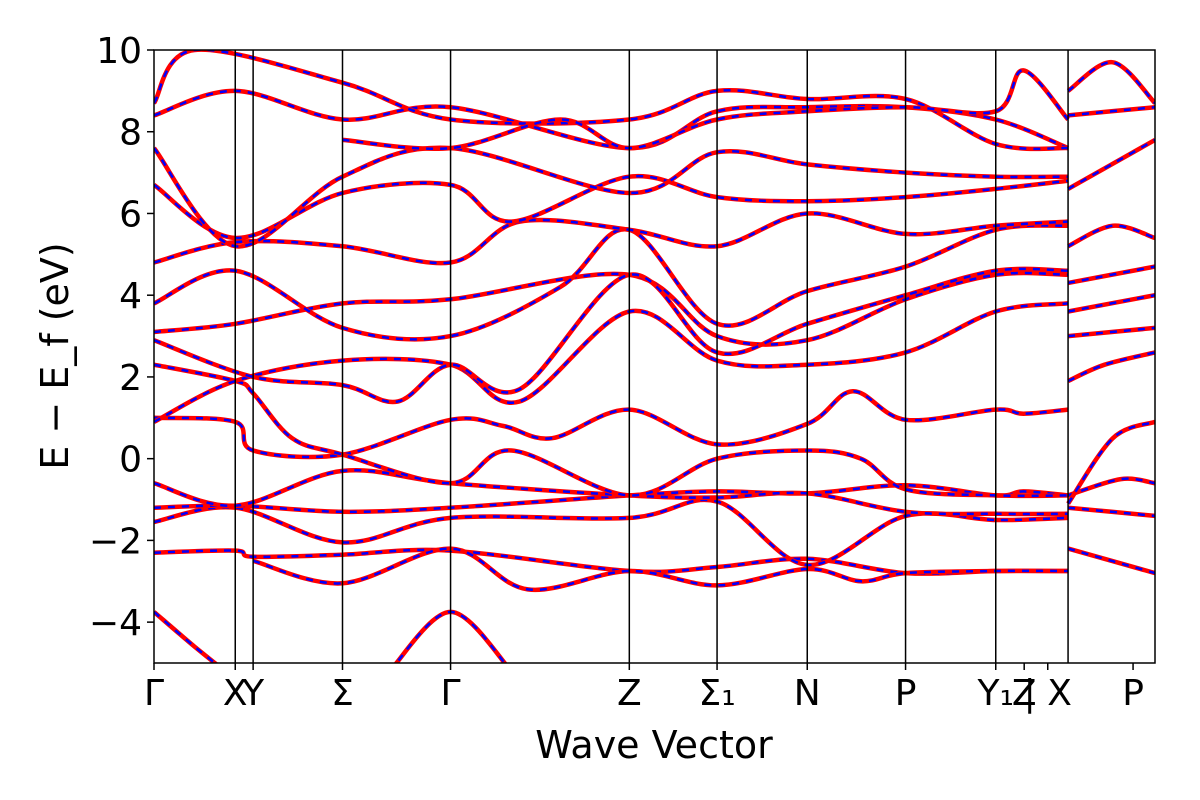  What do you see at coordinates (1111, 332) in the screenshot?
I see `band-20-blue` at bounding box center [1111, 332].